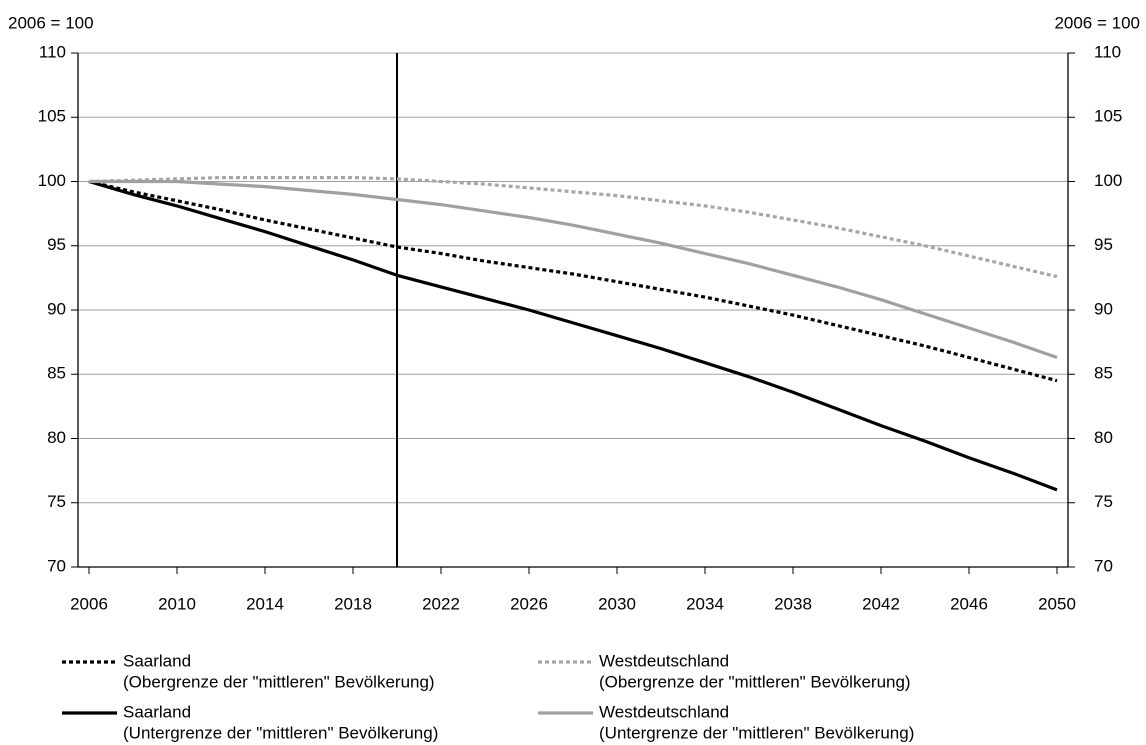 The image size is (1146, 745). Describe the element at coordinates (1103, 308) in the screenshot. I see `y2-tick-label: 90` at that location.